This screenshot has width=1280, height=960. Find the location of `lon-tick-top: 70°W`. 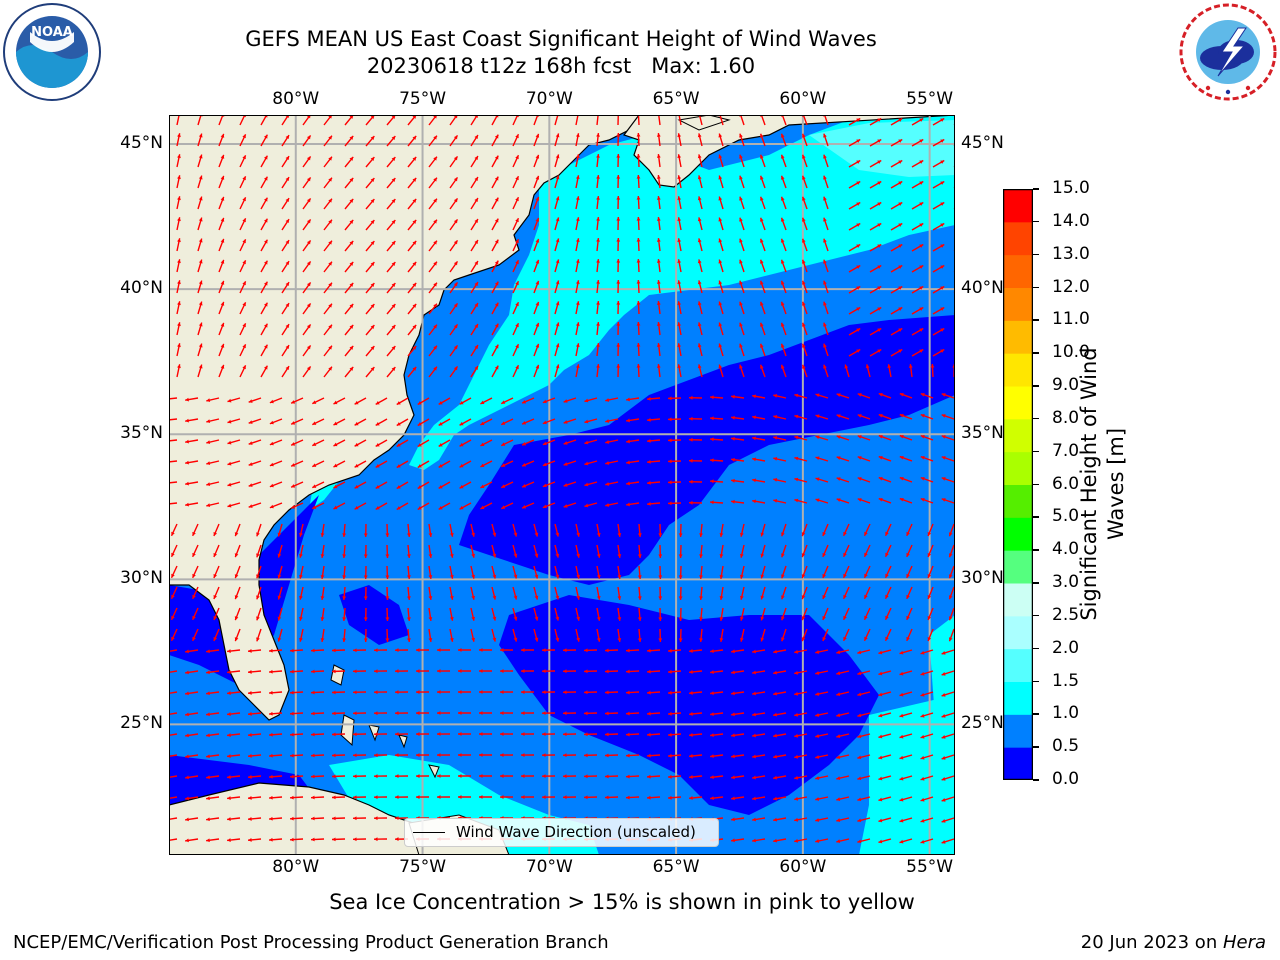

lon-tick-top: 70°W is located at coordinates (549, 99).